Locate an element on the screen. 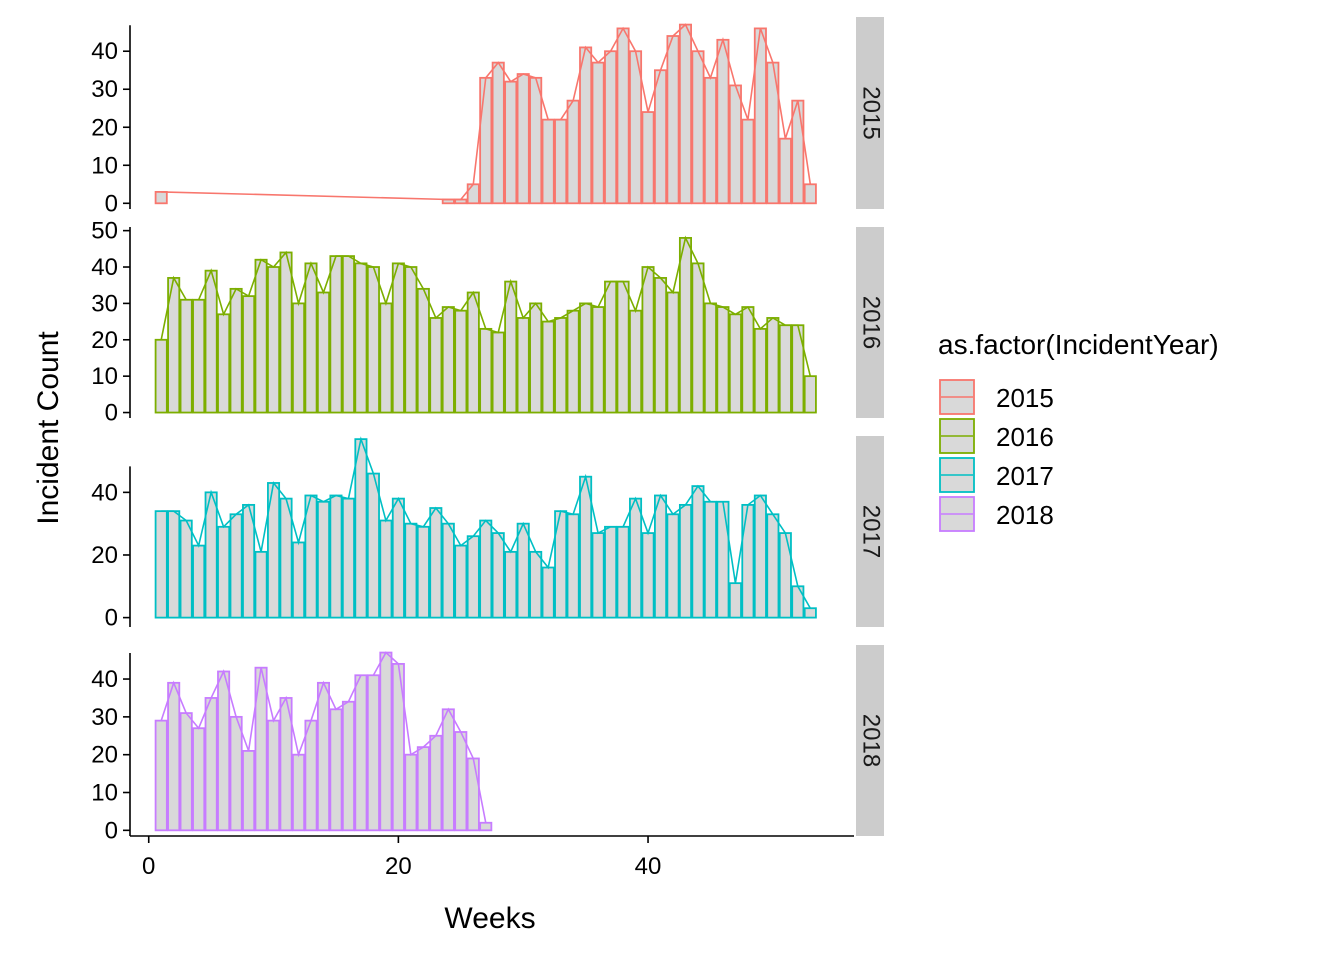 This screenshot has width=1344, height=960. legend: as.factor(IncidentYear) 2015 2016 2017 2018 is located at coordinates (1078, 430).